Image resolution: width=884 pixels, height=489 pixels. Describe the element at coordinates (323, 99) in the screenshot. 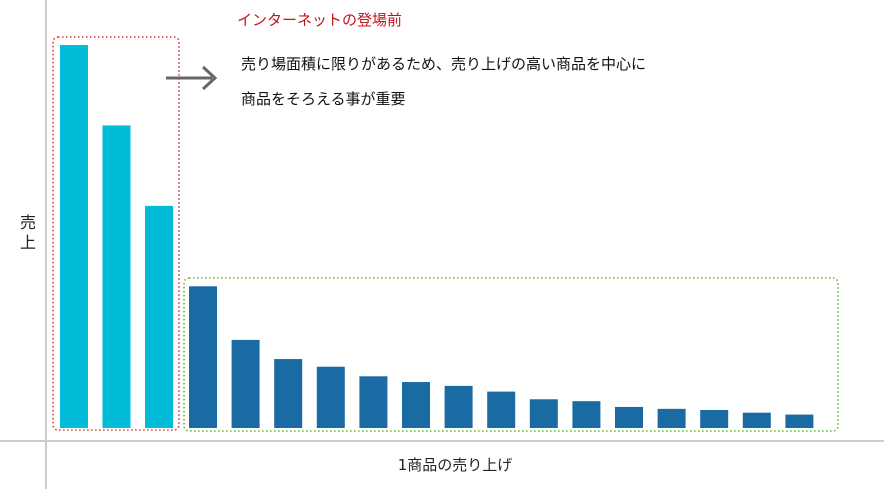

I see `callout-line-2: 商品をそろえる事が重要` at that location.